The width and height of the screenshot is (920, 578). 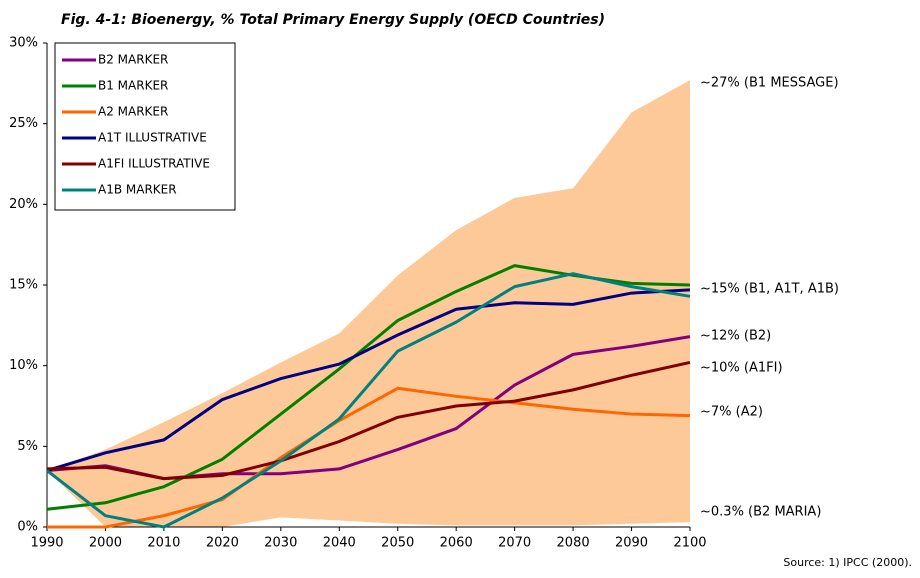 What do you see at coordinates (847, 562) in the screenshot?
I see `source: Source: 1) IPCC (2000).` at bounding box center [847, 562].